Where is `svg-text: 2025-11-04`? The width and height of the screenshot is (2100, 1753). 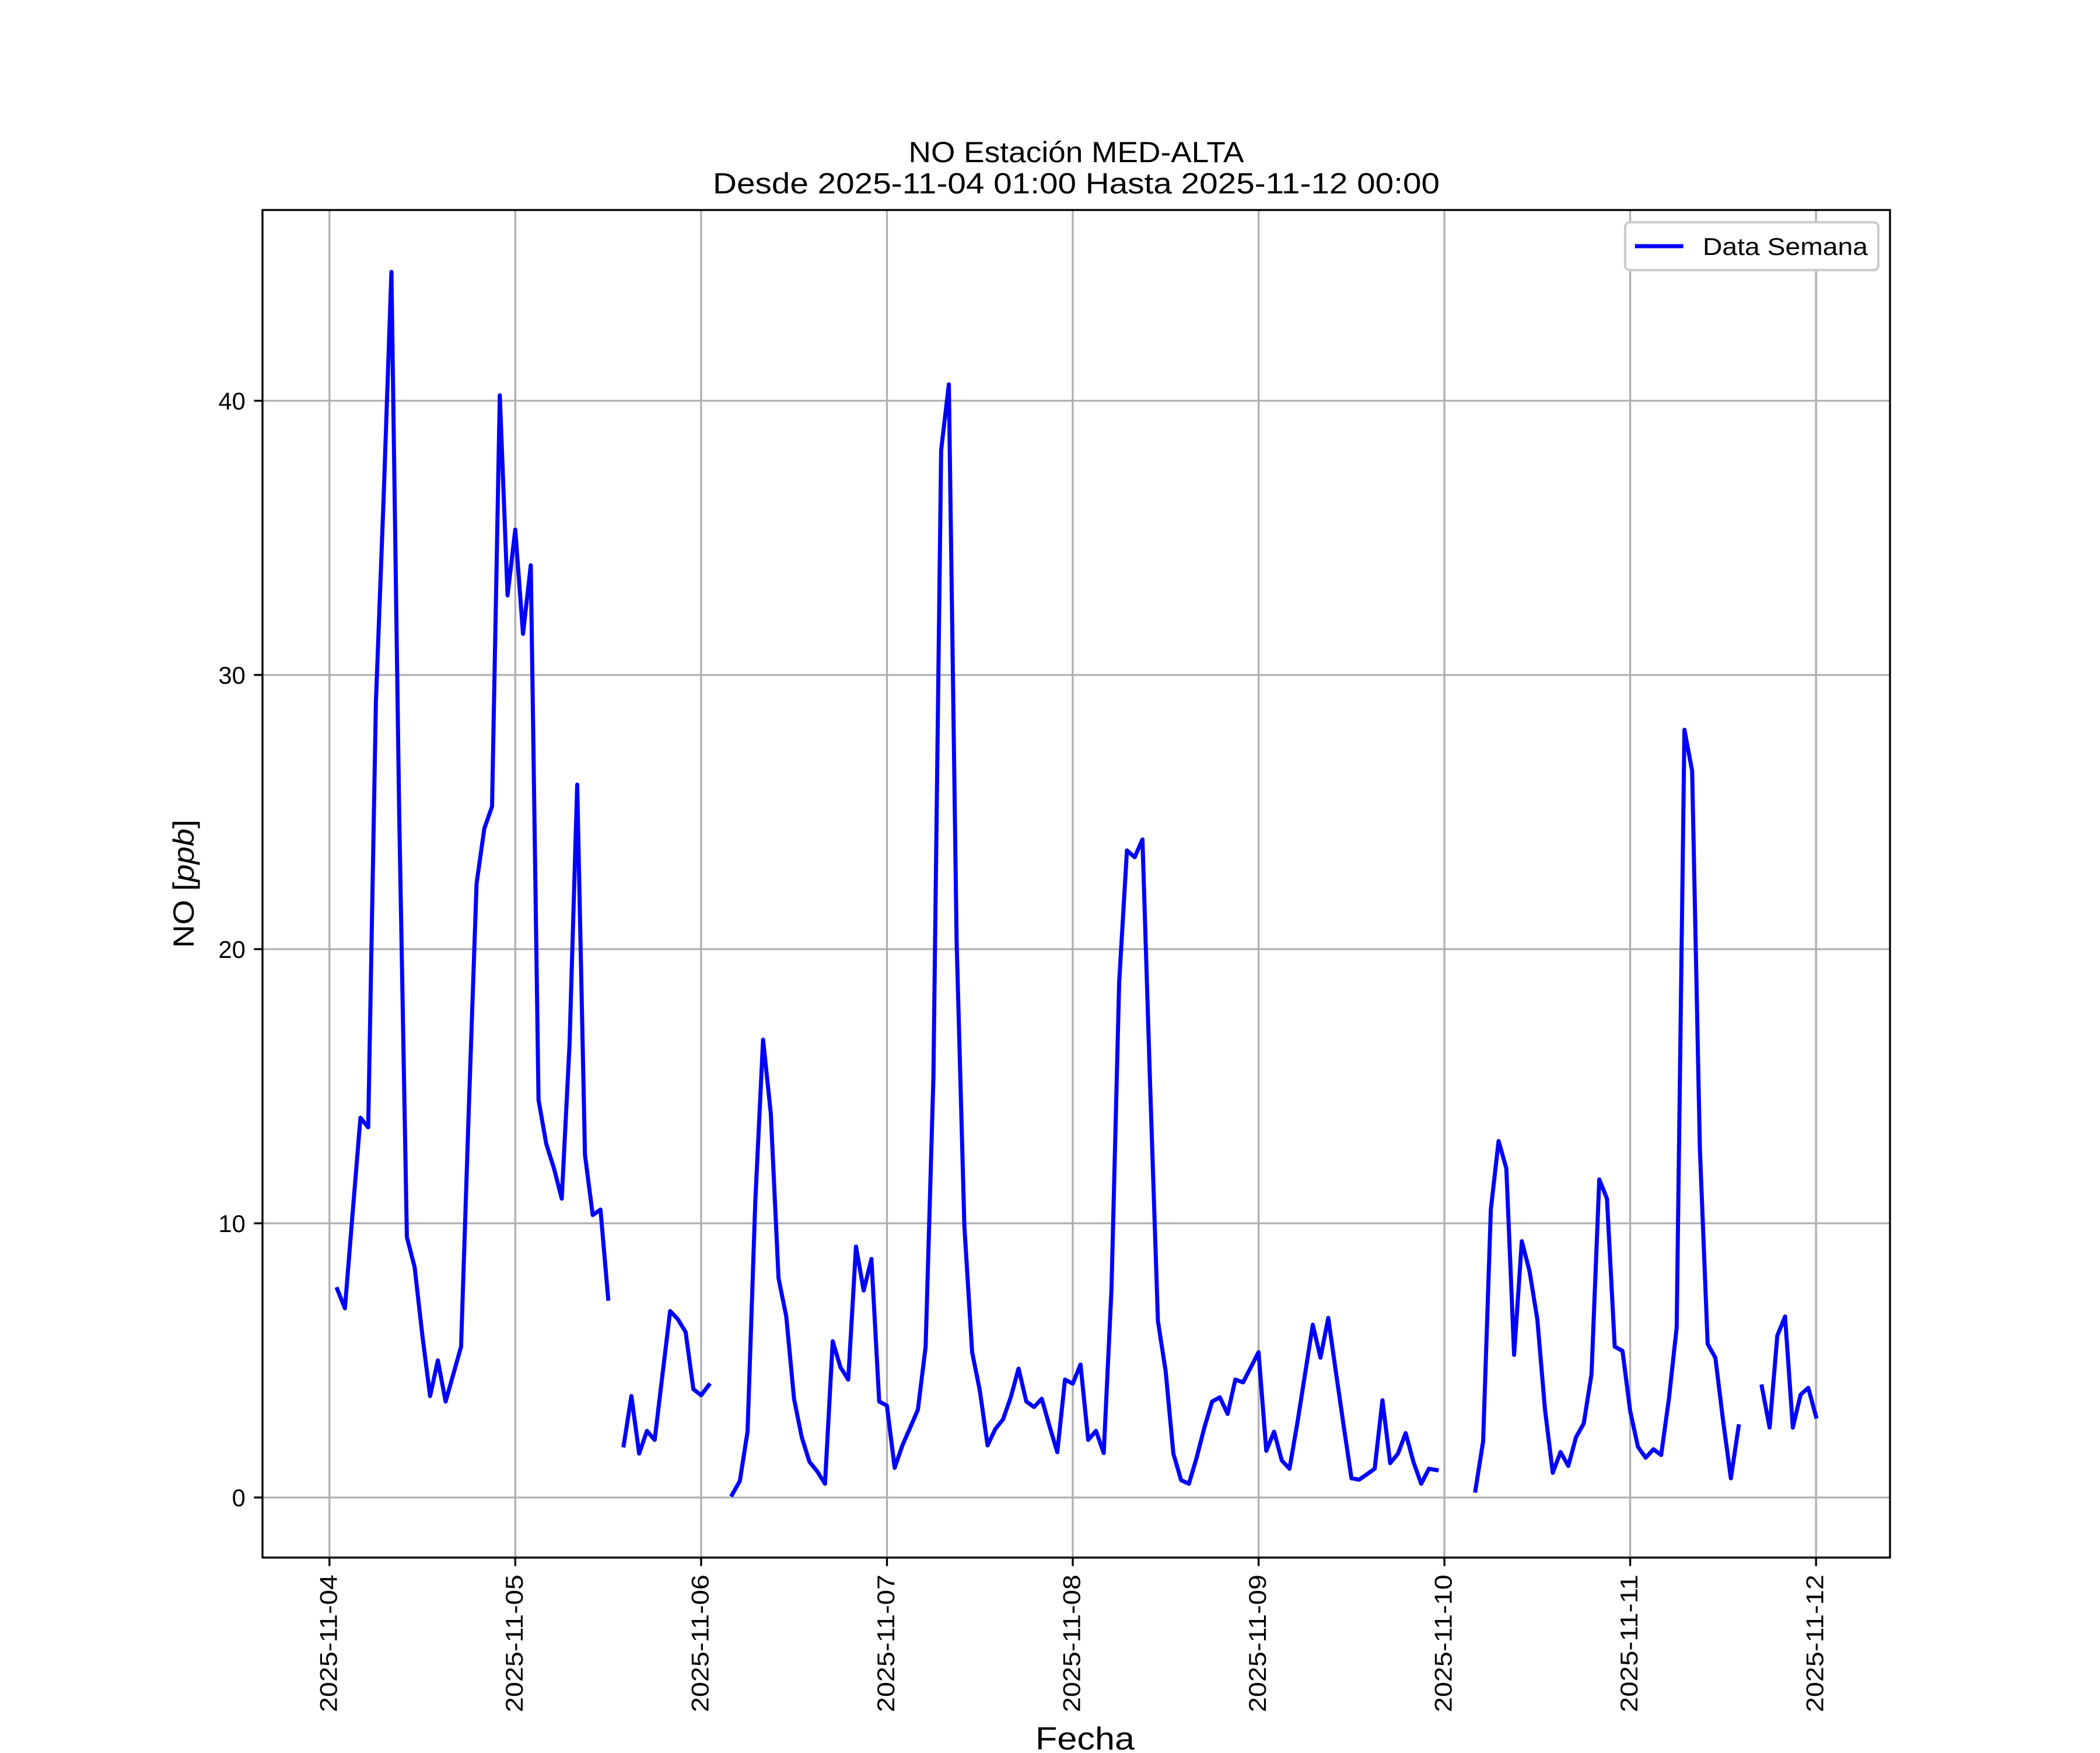
svg-text: 2025-11-04 is located at coordinates (328, 1643).